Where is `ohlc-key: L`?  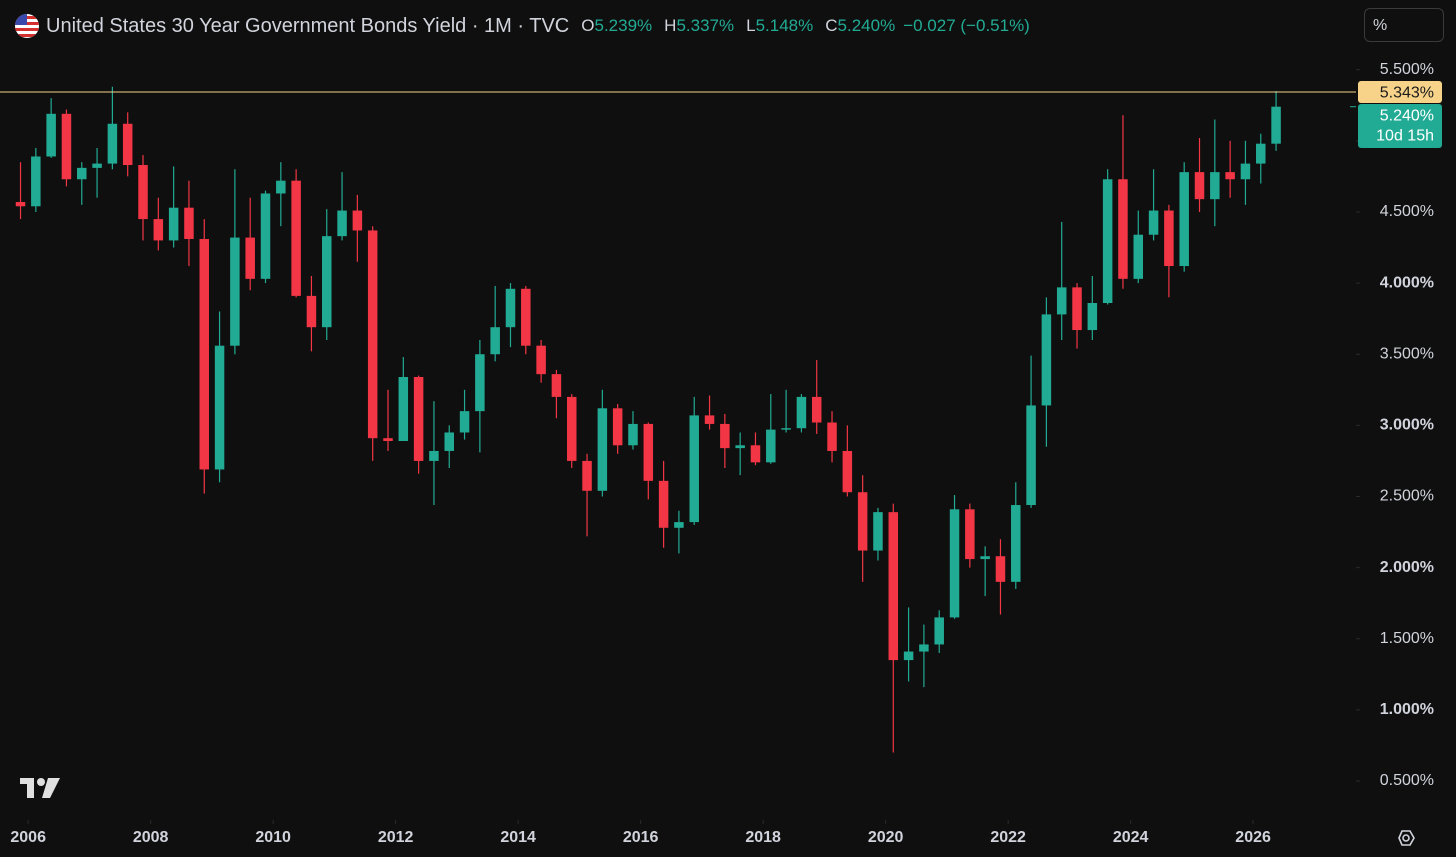
ohlc-key: L is located at coordinates (751, 25).